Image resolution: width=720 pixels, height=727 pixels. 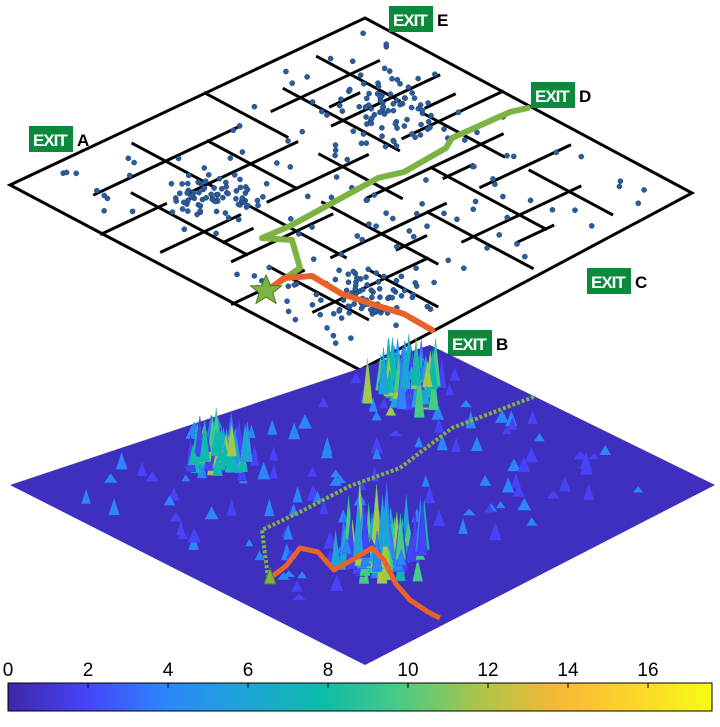 What do you see at coordinates (50, 140) in the screenshot?
I see `svg-text: EXIT` at bounding box center [50, 140].